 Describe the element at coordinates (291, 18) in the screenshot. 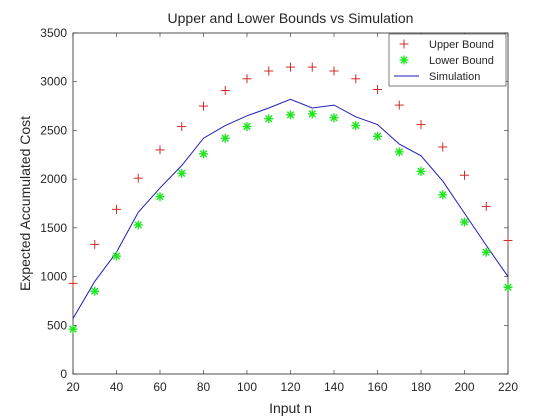

I see `chart-title: Upper and Lower Bounds vs Simulation` at that location.